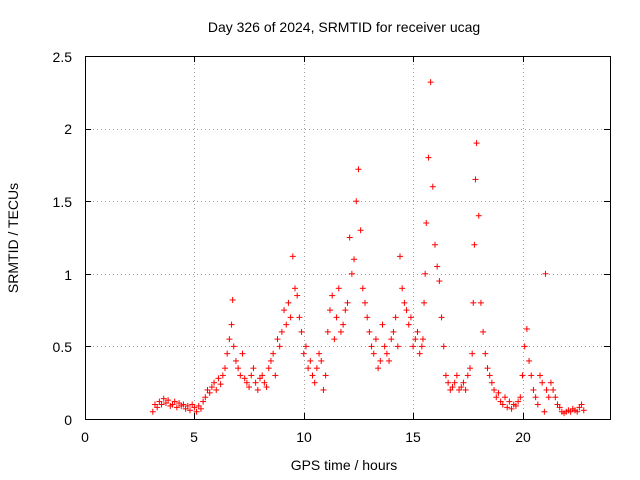  What do you see at coordinates (413, 437) in the screenshot?
I see `xtick-label: 15` at bounding box center [413, 437].